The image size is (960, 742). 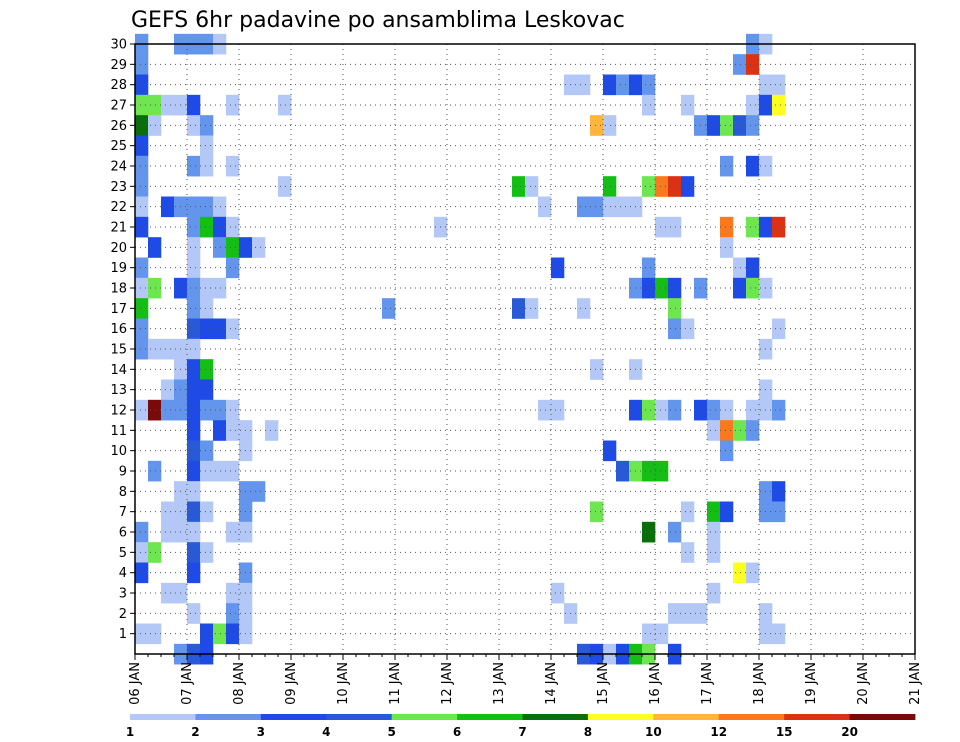 I want to click on y-tick-label: 15, so click(x=118, y=350).